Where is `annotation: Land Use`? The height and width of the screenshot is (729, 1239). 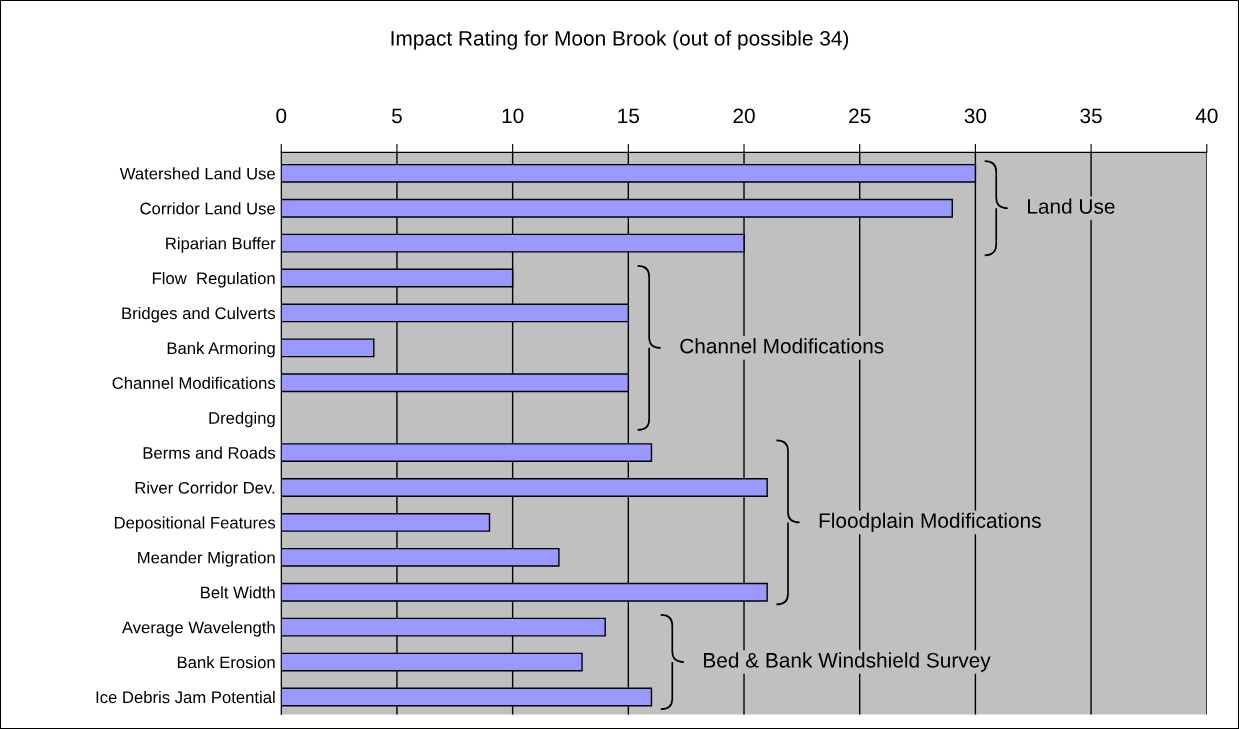 annotation: Land Use is located at coordinates (1071, 206).